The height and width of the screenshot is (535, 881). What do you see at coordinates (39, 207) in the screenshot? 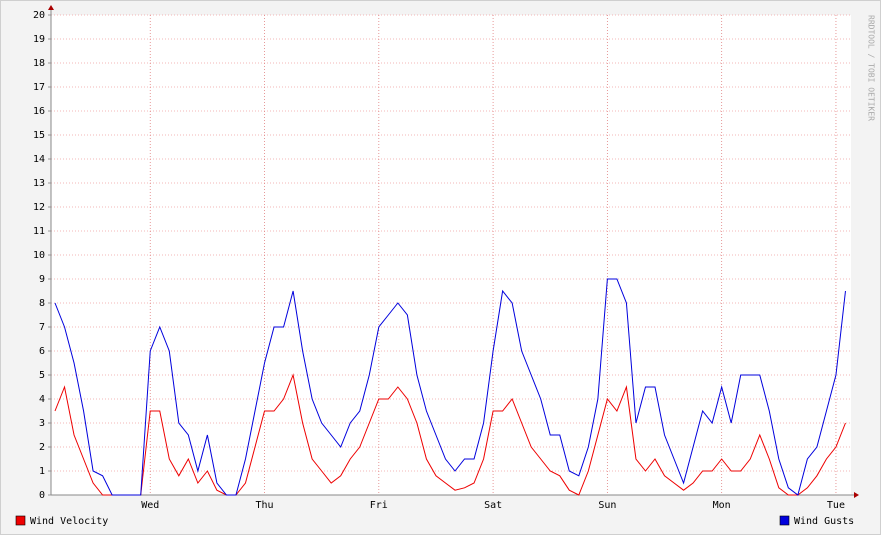
I see `y-tick-label: 12` at bounding box center [39, 207].